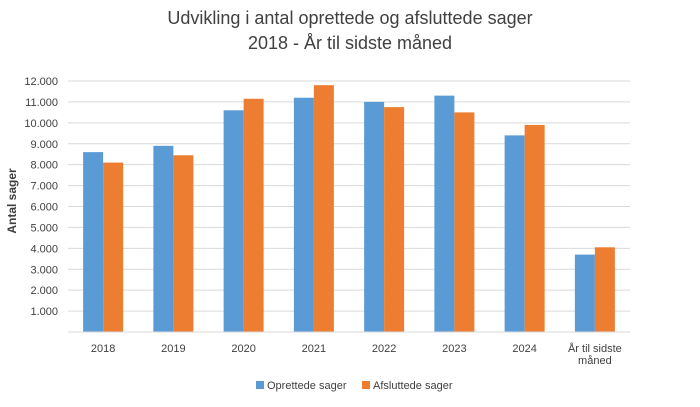 Image resolution: width=700 pixels, height=407 pixels. I want to click on y-tick-label: 12.000, so click(41, 82).